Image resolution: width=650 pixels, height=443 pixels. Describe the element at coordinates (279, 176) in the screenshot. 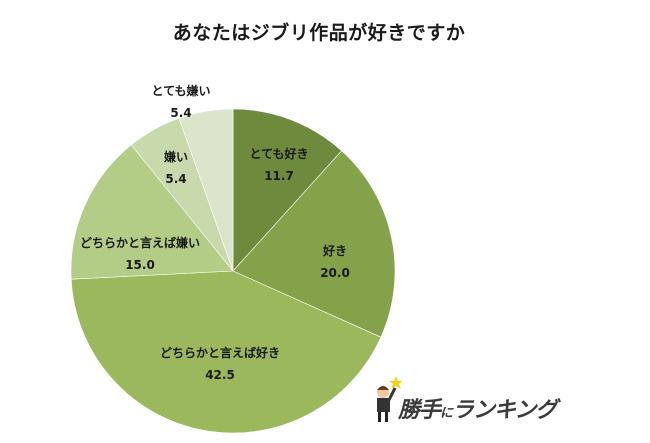

I see `slice-label-value: 11.7` at that location.